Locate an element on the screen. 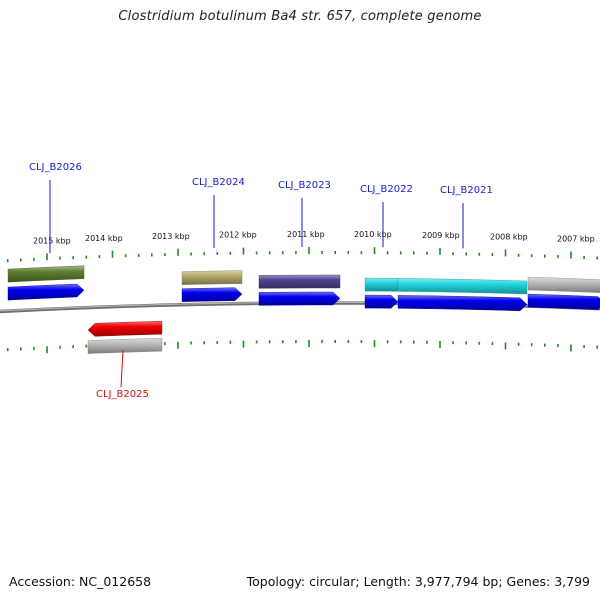 The width and height of the screenshot is (600, 600). kbp-label: 2009 kbp is located at coordinates (441, 235).